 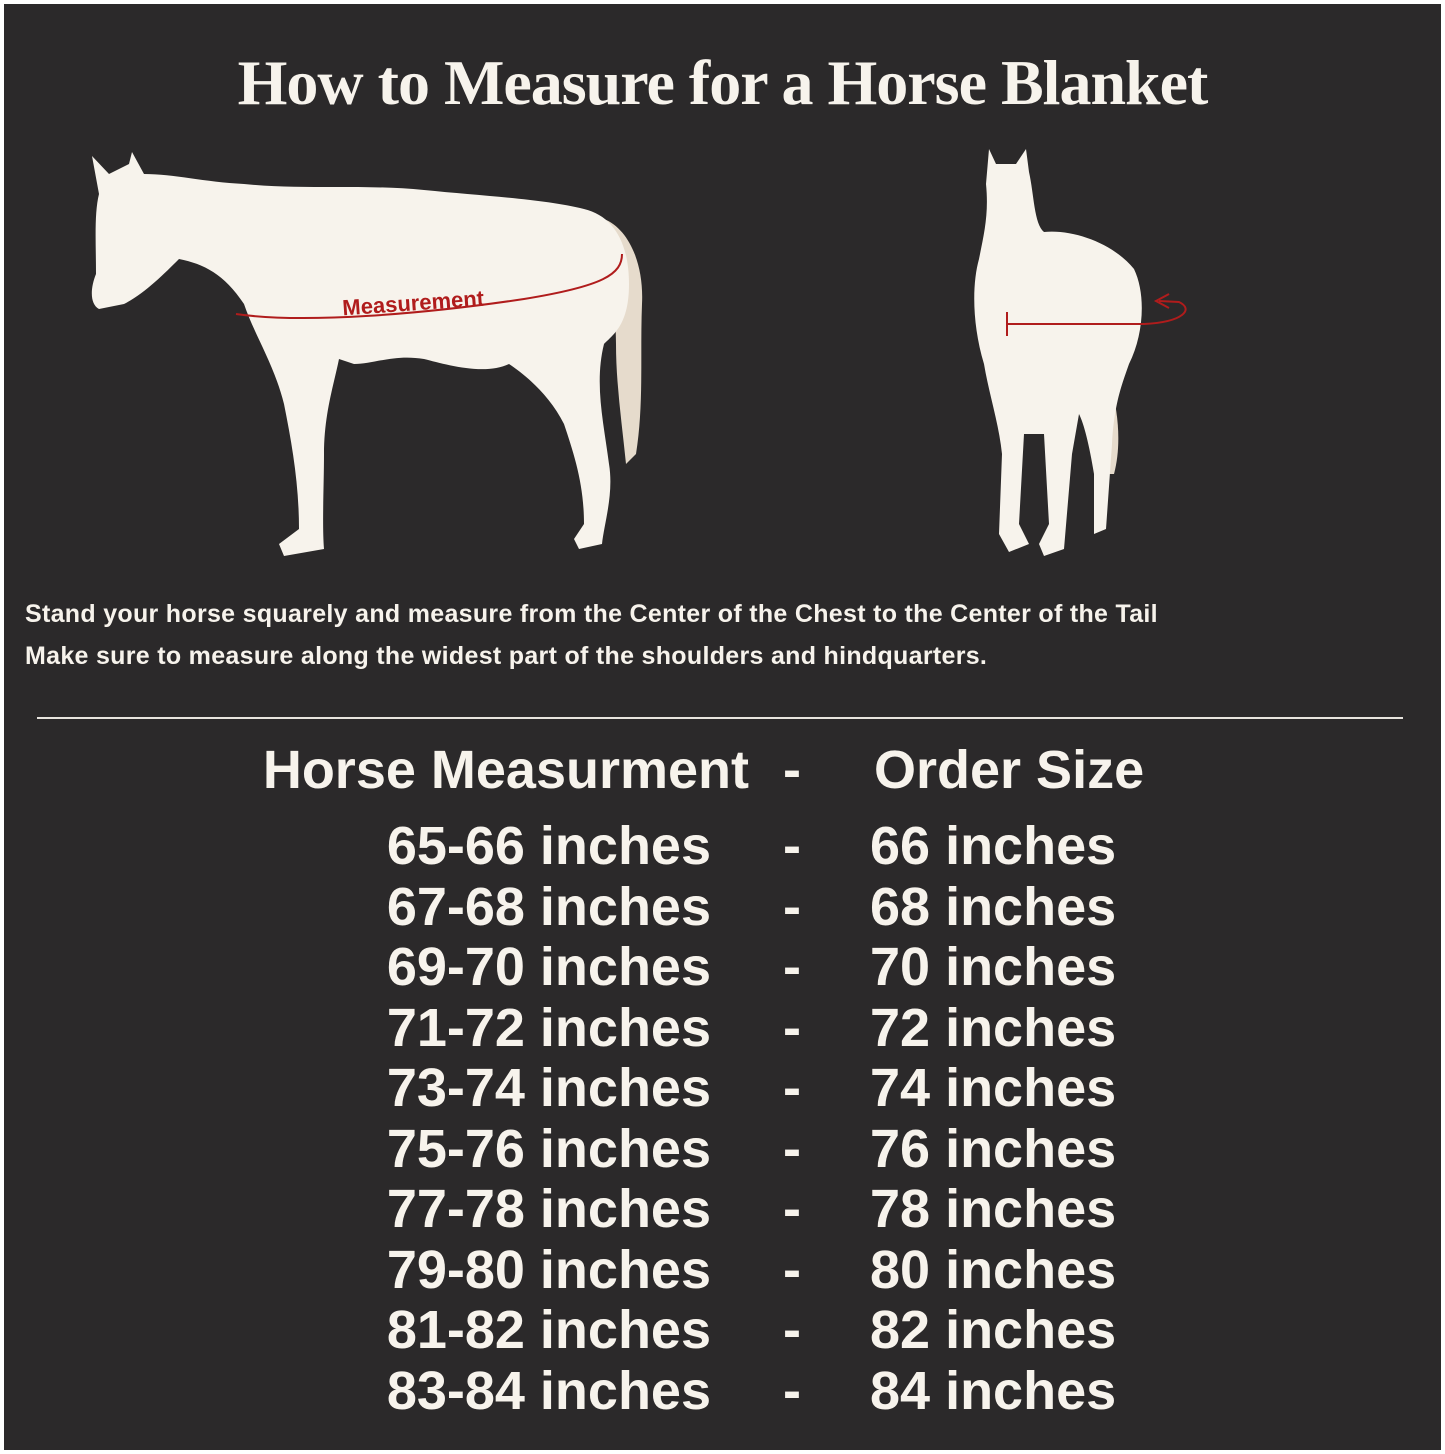 What do you see at coordinates (548, 1209) in the screenshot?
I see `row-measurement: 77-78 inches` at bounding box center [548, 1209].